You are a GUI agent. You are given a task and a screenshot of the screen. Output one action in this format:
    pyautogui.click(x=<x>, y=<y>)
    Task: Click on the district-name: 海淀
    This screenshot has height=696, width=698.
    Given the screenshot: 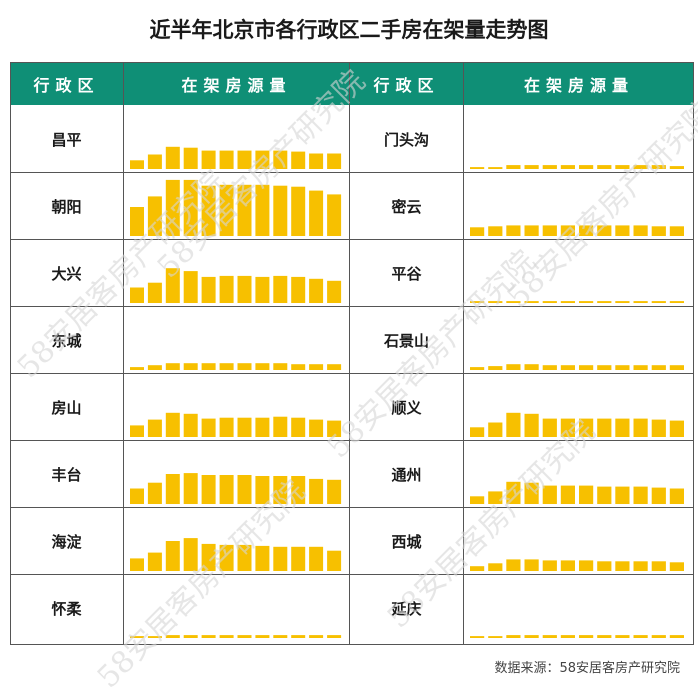 What is the action you would take?
    pyautogui.click(x=66, y=541)
    